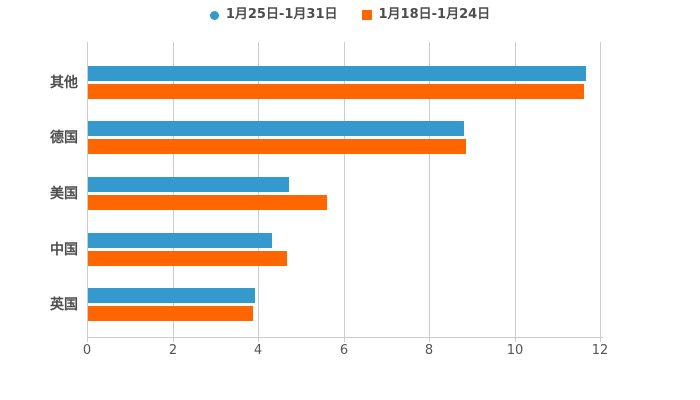 The image size is (700, 400). Describe the element at coordinates (87, 350) in the screenshot. I see `x-tick-label-0: 0` at that location.